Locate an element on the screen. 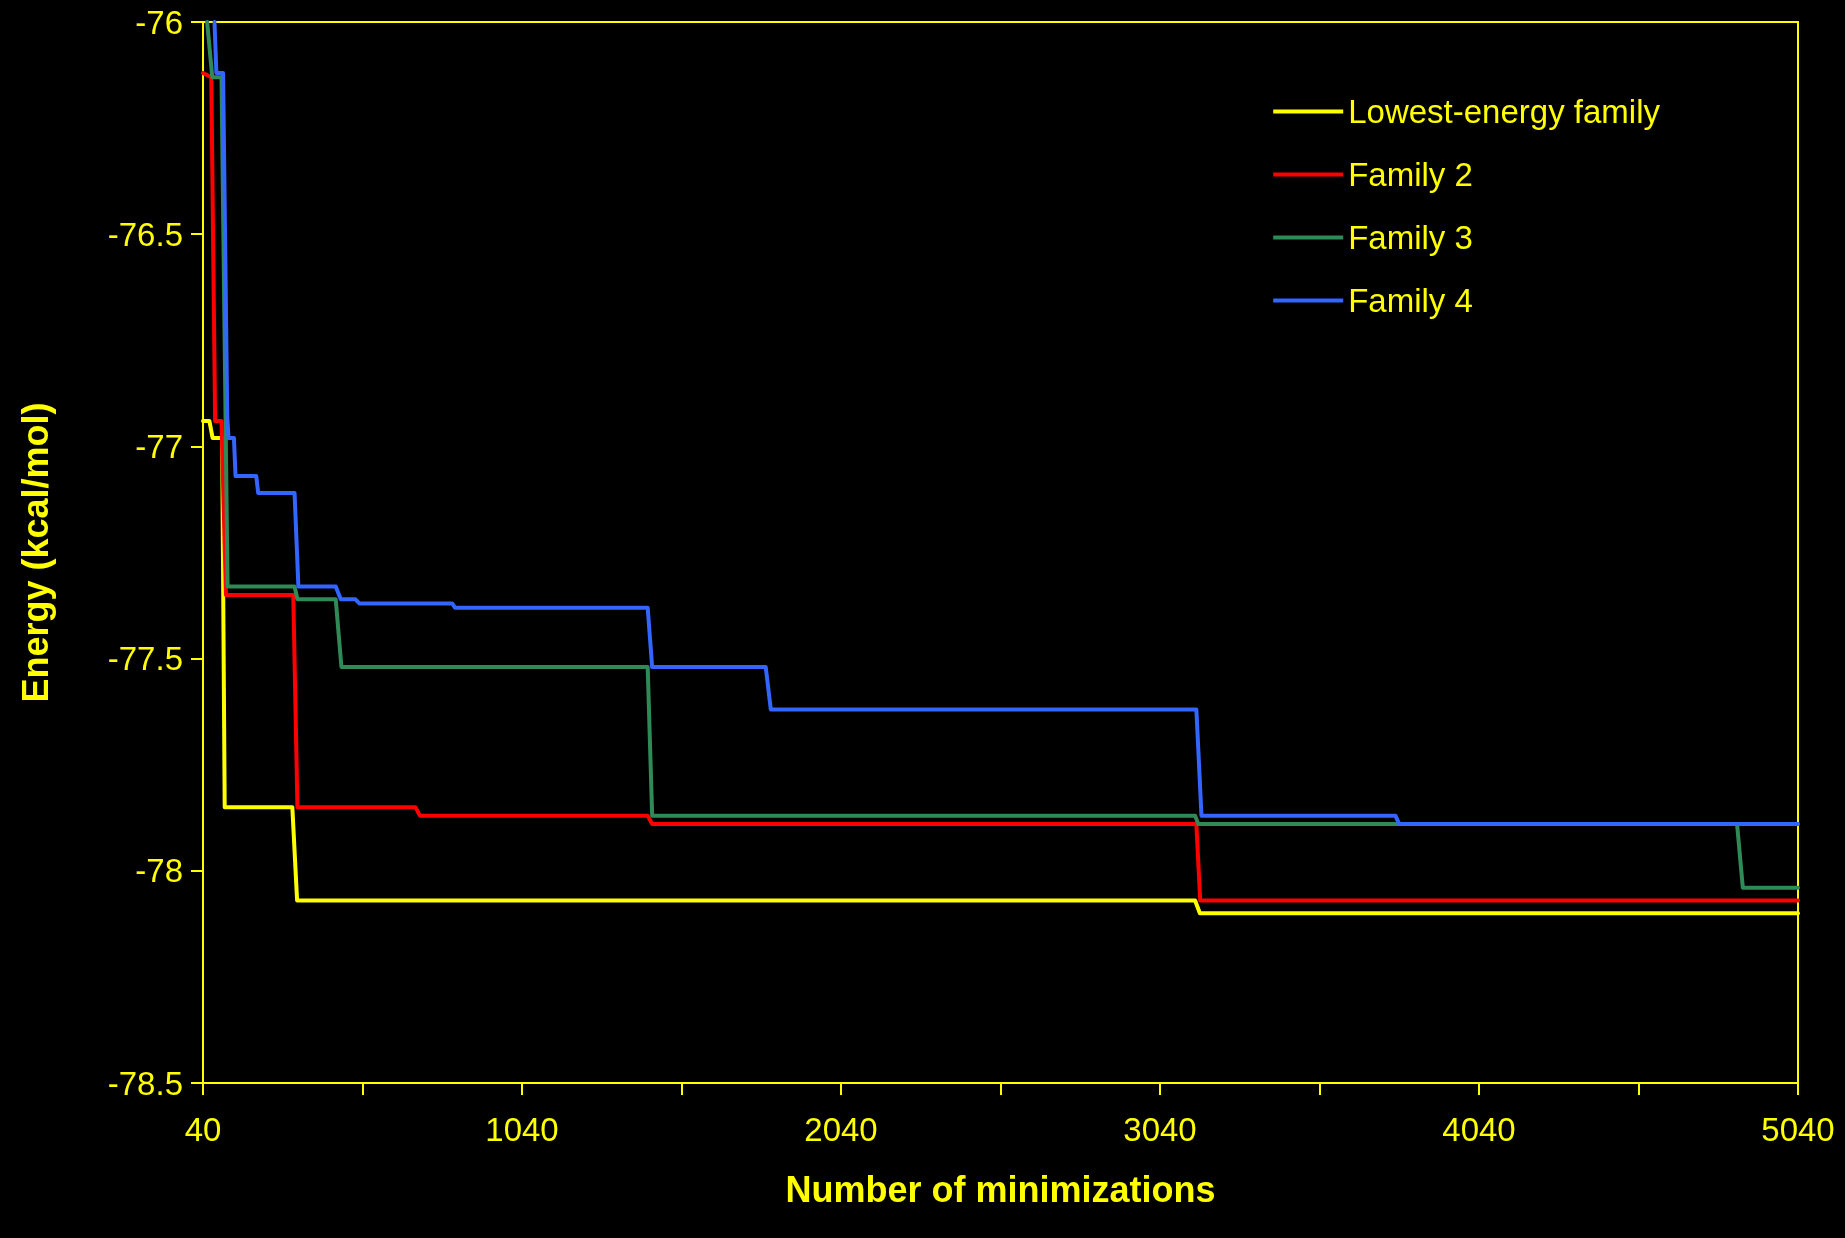 This screenshot has width=1845, height=1238. x-tick-label: 4040 is located at coordinates (1479, 1129).